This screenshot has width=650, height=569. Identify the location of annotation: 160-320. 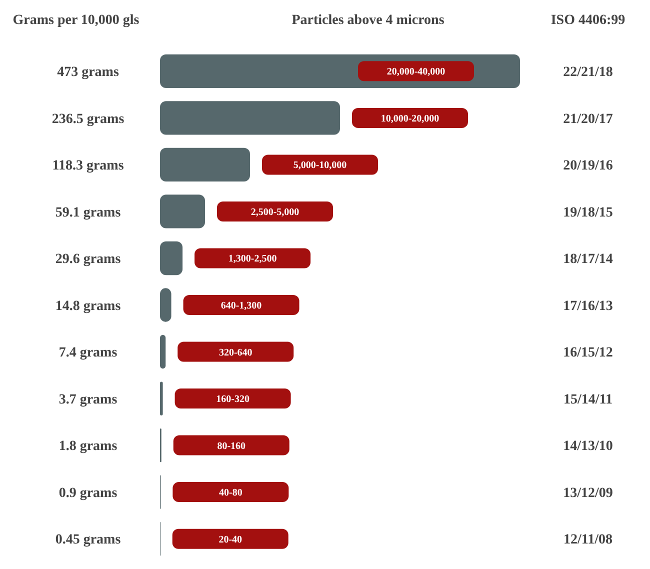
(233, 400).